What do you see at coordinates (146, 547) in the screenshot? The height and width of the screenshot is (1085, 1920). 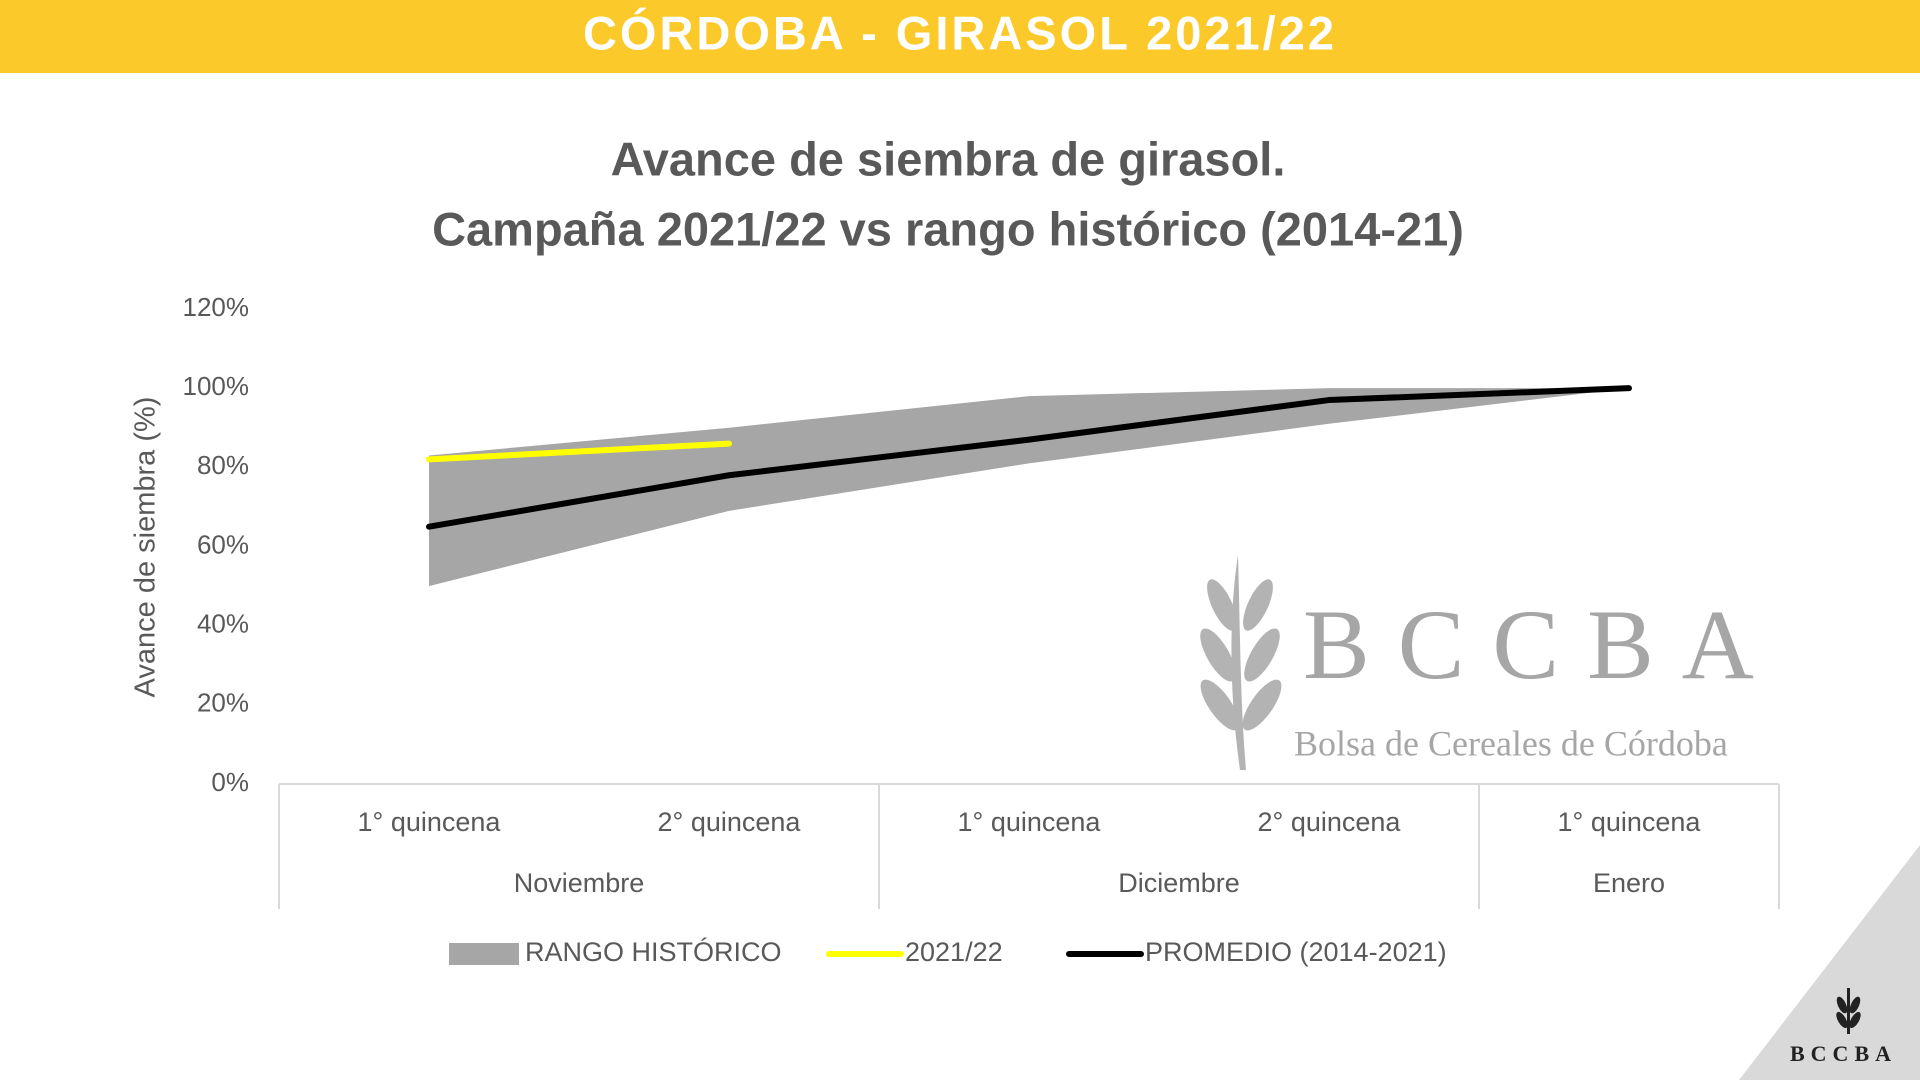 I see `y-axis-label: Avance de siembra (%)` at bounding box center [146, 547].